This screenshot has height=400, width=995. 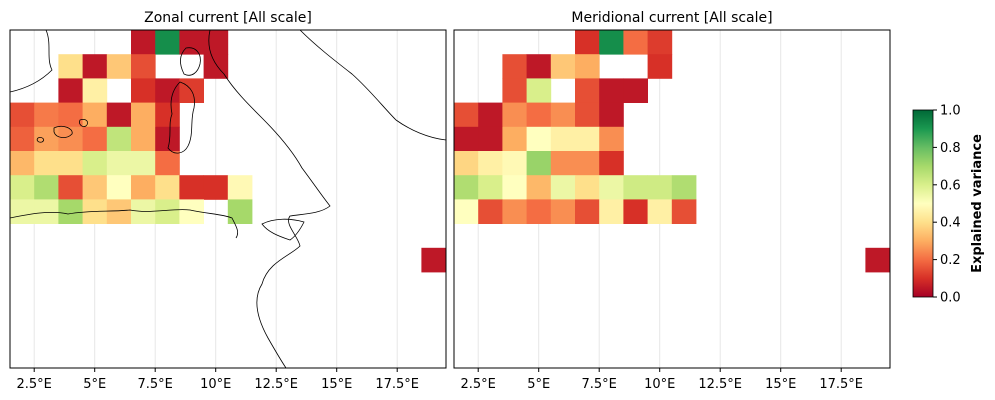 What do you see at coordinates (950, 111) in the screenshot?
I see `colorbar-tick-label: 1.0` at bounding box center [950, 111].